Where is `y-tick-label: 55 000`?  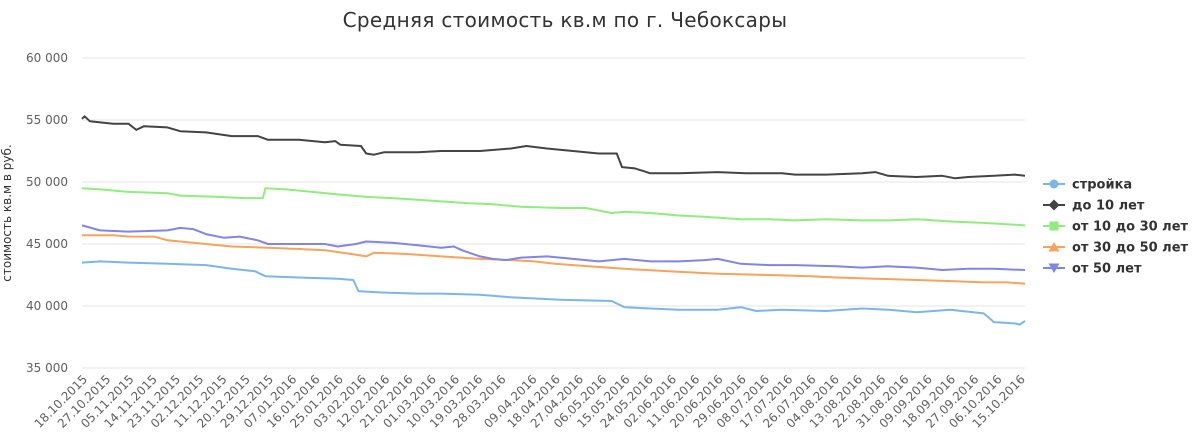
y-tick-label: 55 000 is located at coordinates (47, 120).